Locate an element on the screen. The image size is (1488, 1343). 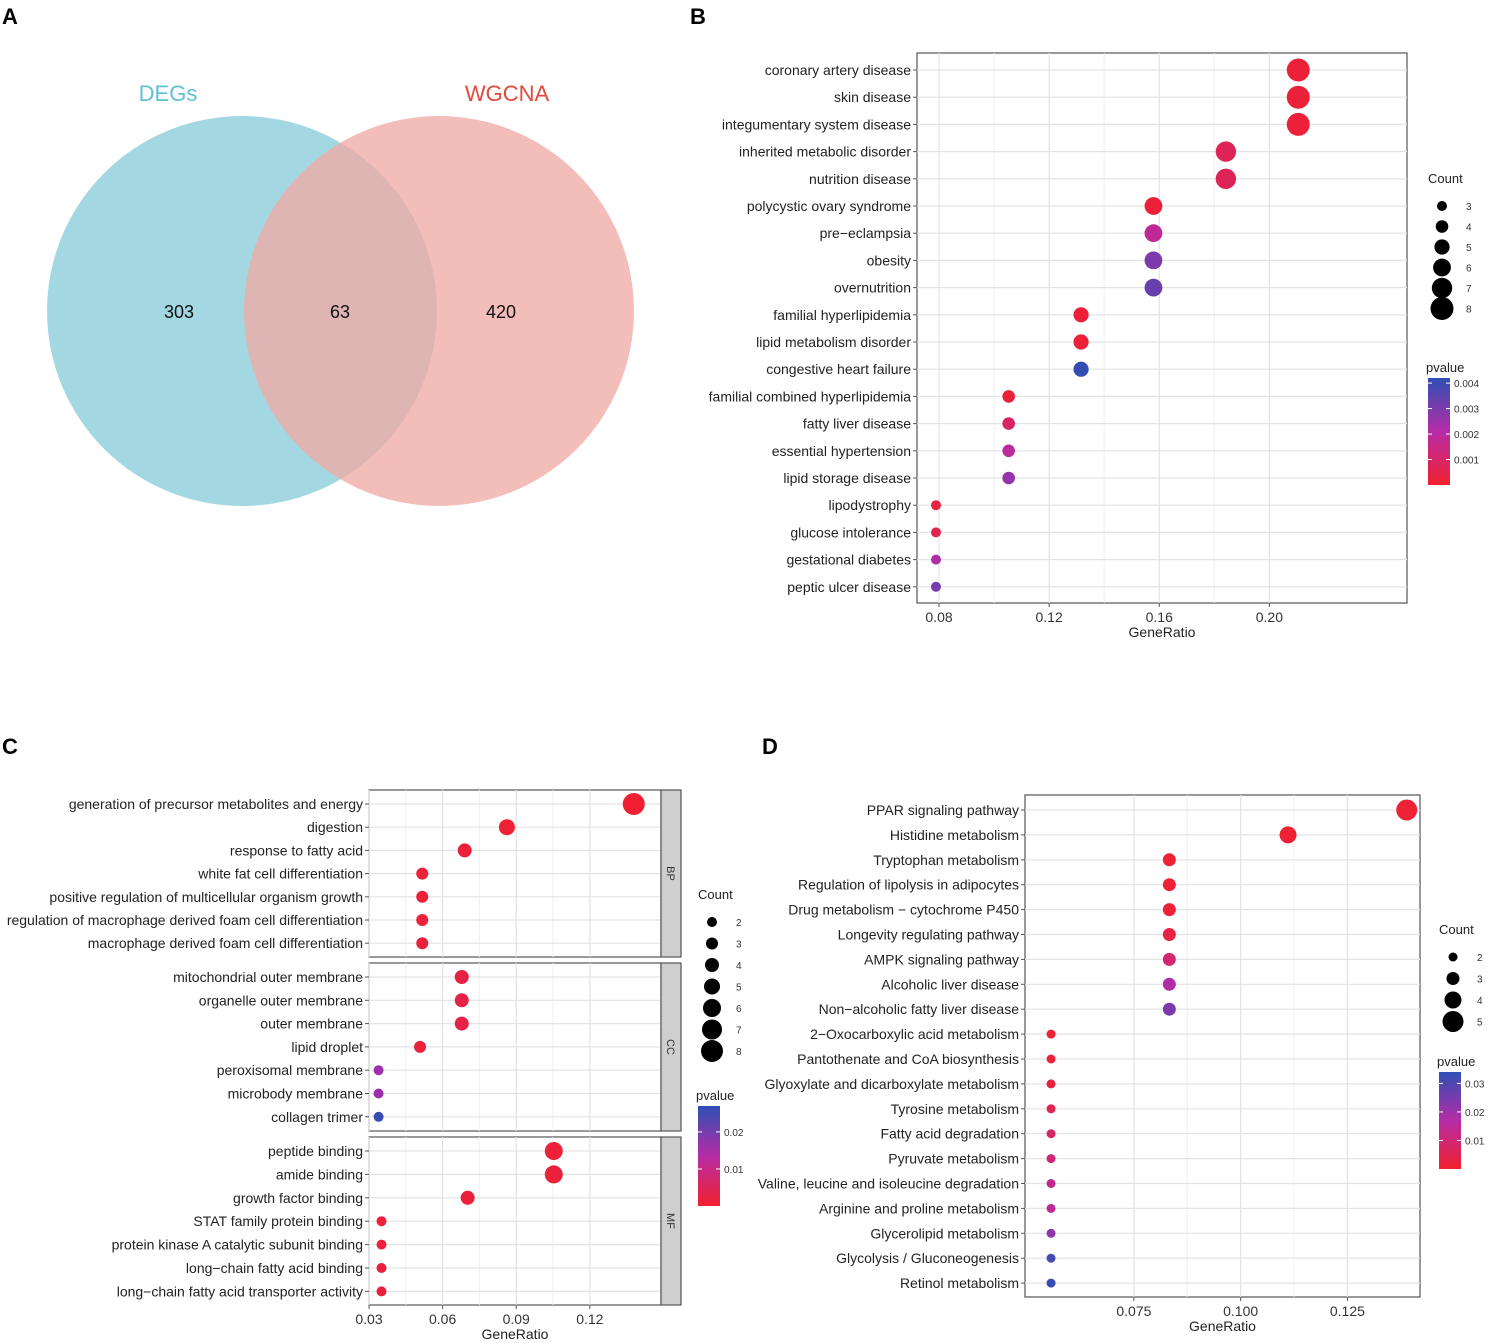
y-tick-label: Alcoholic liver disease is located at coordinates (950, 984).